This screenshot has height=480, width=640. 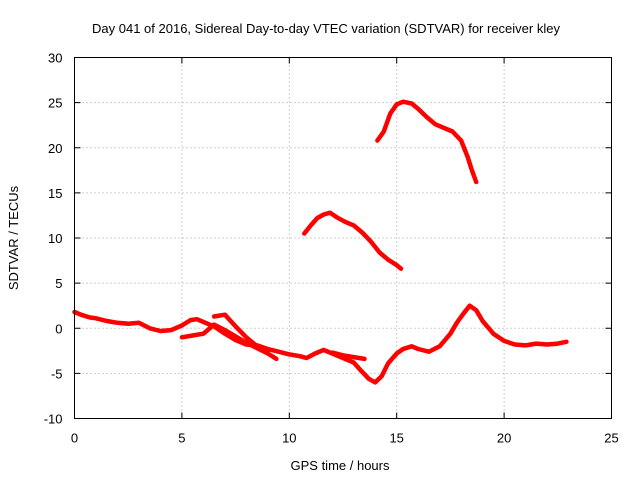 I want to click on y-tick-label: -10, so click(x=53, y=419).